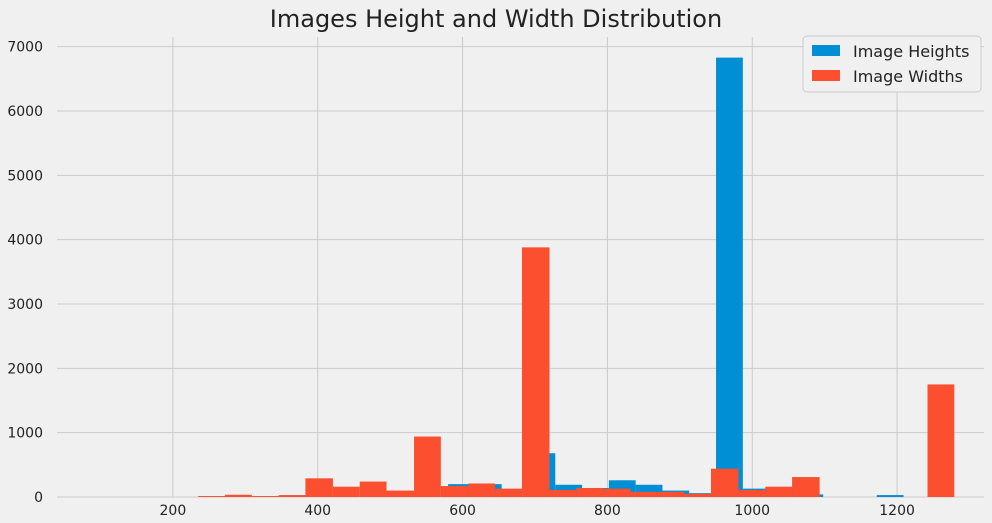  Describe the element at coordinates (462, 511) in the screenshot. I see `x-tick-label: 600` at that location.